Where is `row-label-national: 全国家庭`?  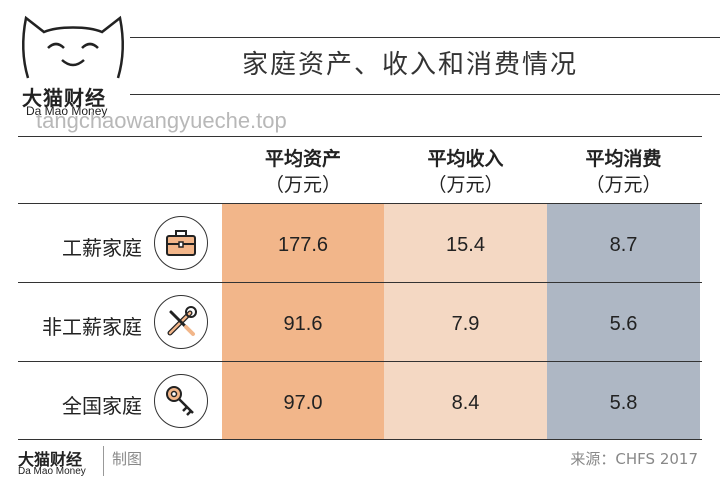
row-label-national: 全国家庭 is located at coordinates (102, 406).